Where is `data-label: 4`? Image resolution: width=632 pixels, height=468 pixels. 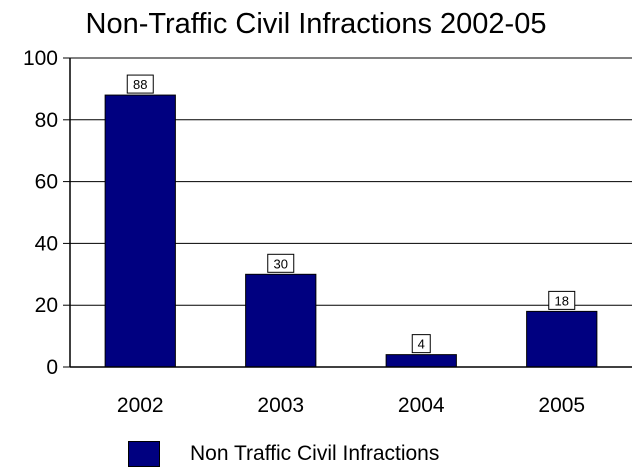
data-label: 4 is located at coordinates (421, 344).